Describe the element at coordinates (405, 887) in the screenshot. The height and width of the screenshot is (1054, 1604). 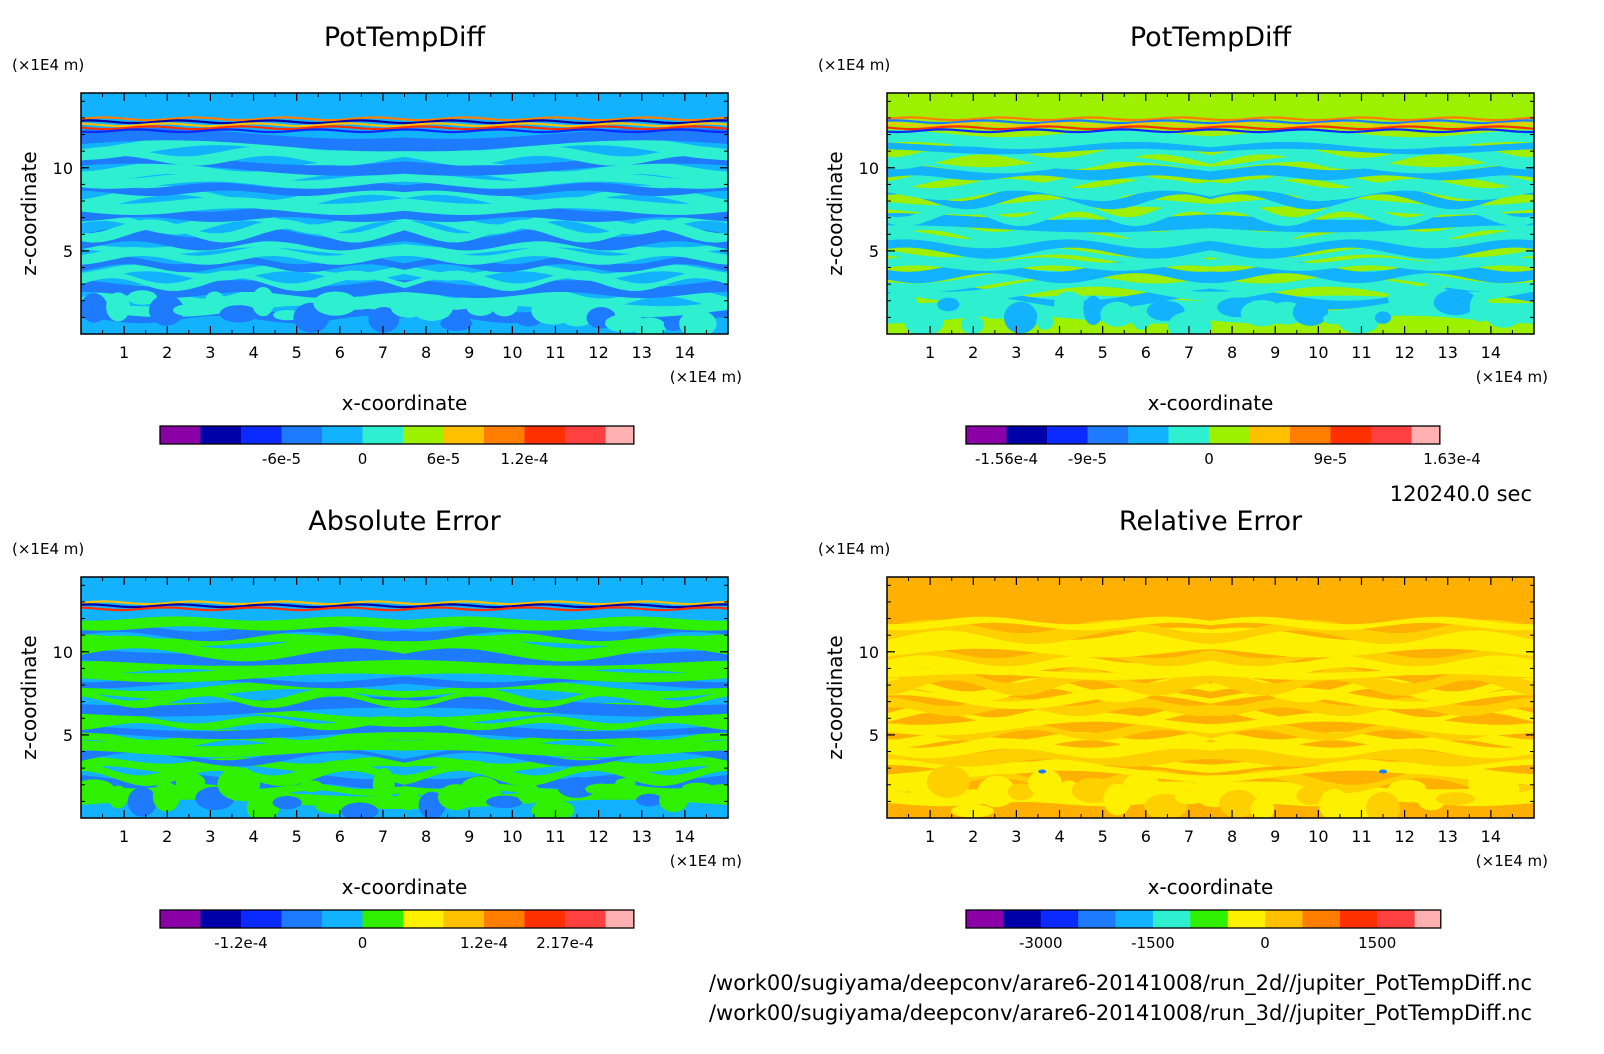
I see `x-axis-label: x-coordinate` at that location.